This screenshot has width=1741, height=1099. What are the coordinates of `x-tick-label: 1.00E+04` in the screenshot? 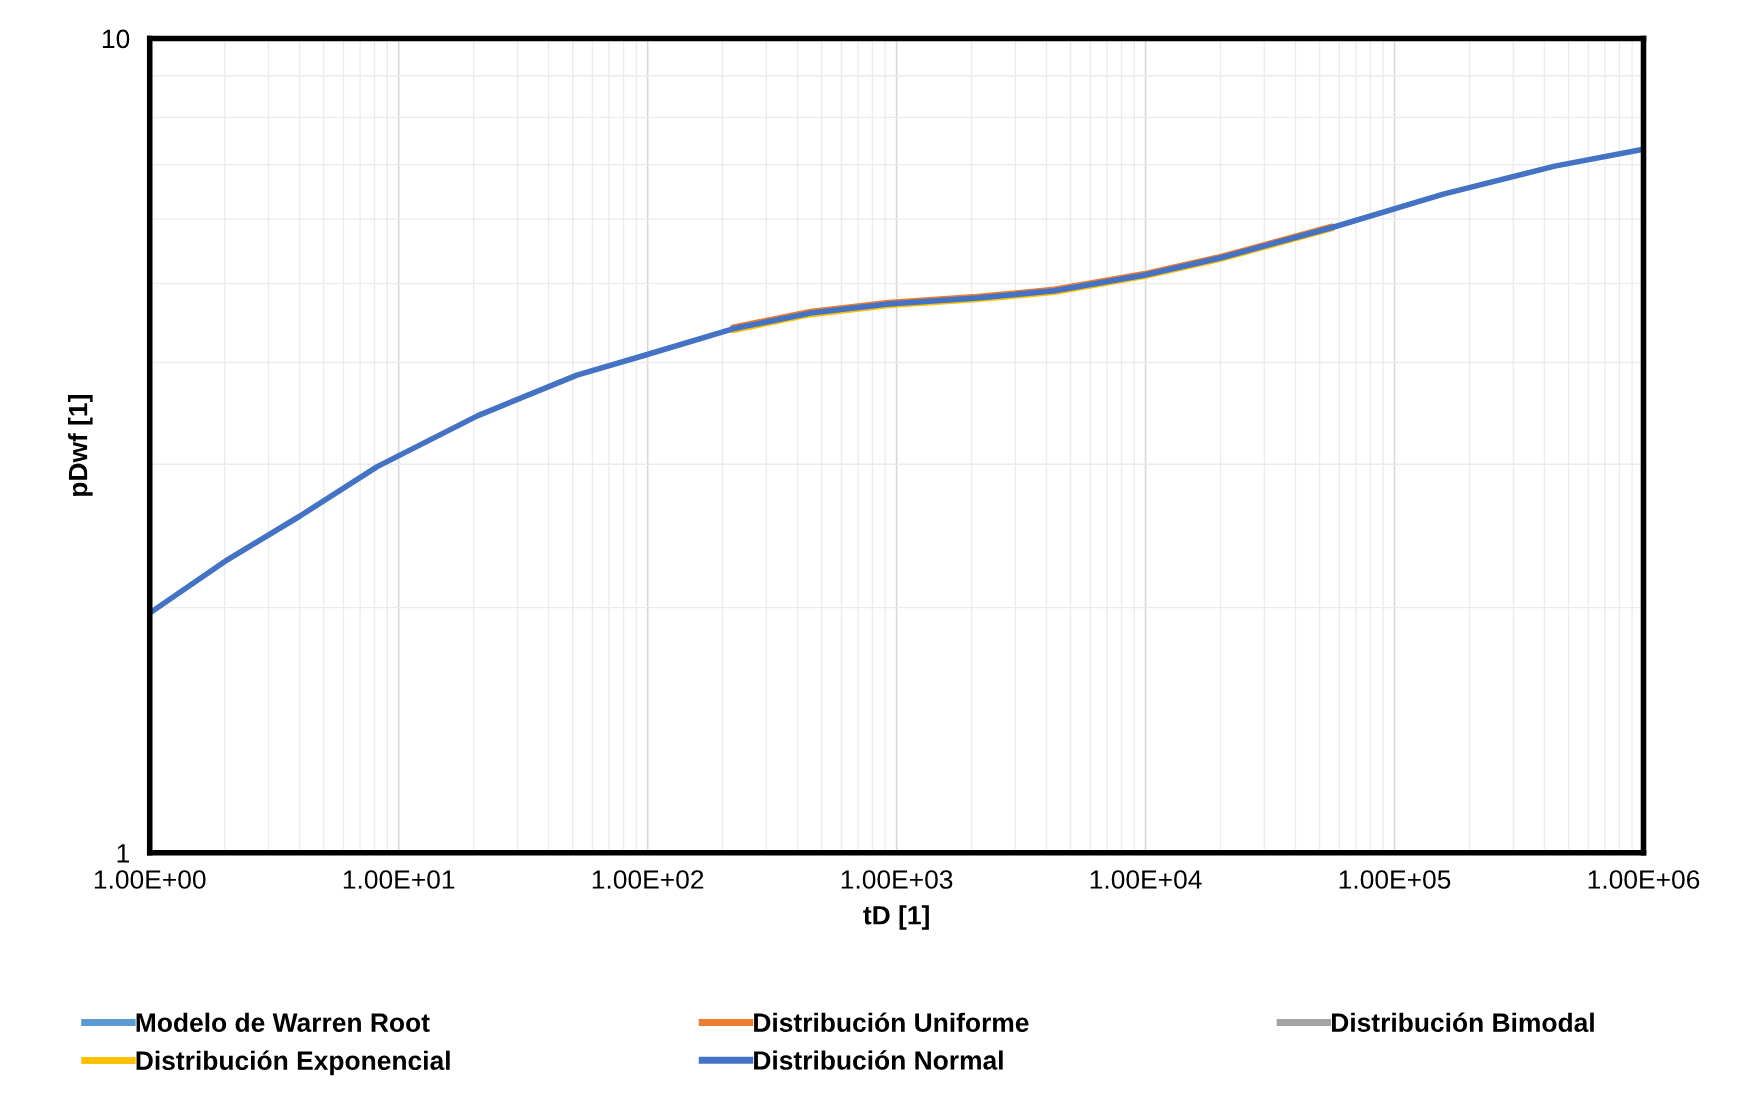 It's located at (1146, 879).